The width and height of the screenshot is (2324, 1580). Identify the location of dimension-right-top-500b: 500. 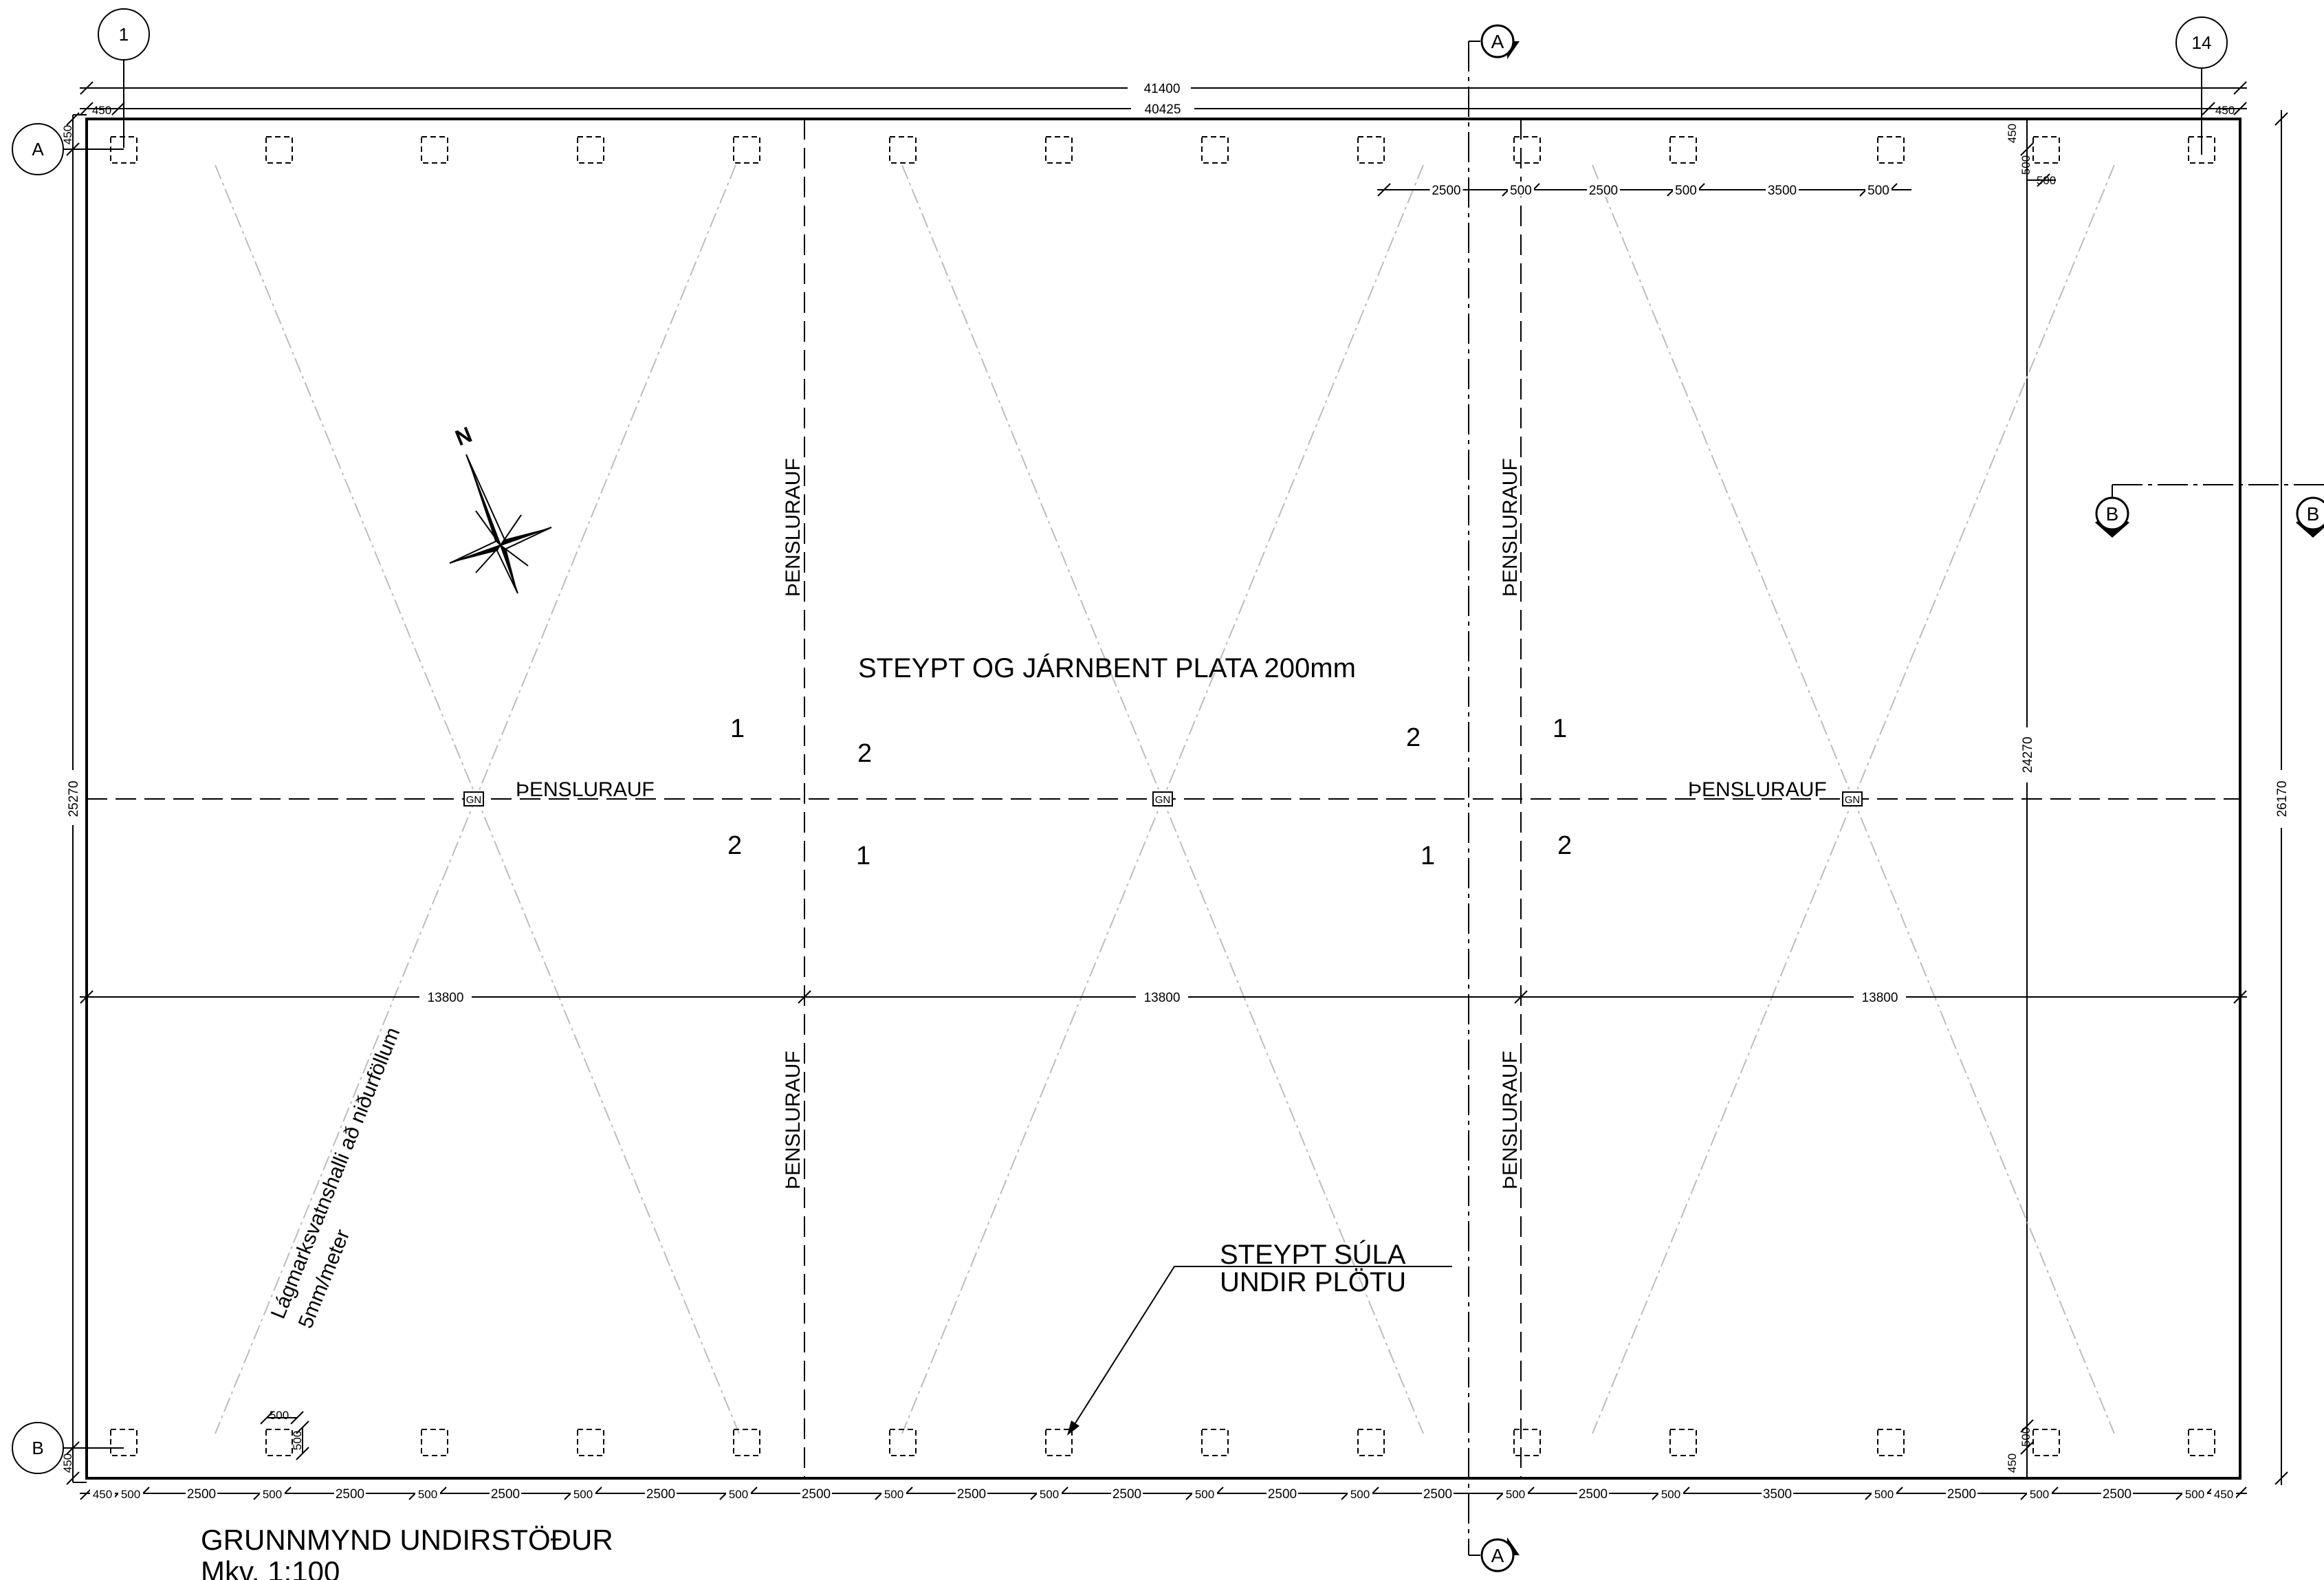
(2047, 180).